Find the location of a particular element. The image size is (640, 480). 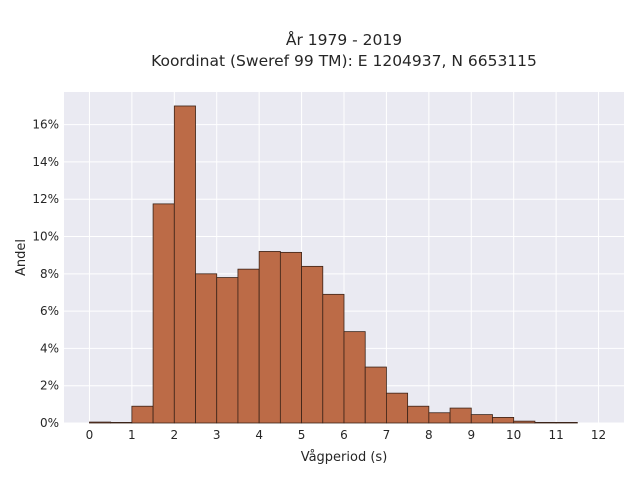

y-tick-label: 8% is located at coordinates (49, 274).